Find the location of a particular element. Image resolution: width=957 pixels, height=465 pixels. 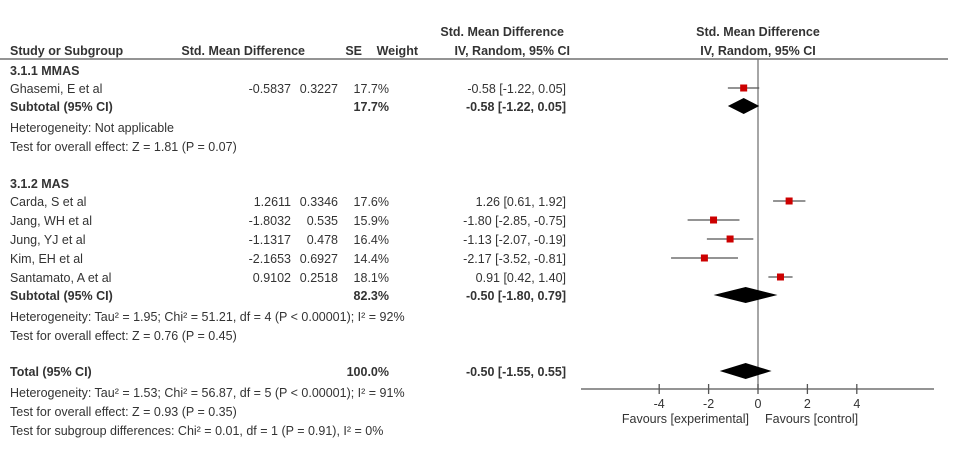

study-smd: 1.2611 is located at coordinates (272, 202).